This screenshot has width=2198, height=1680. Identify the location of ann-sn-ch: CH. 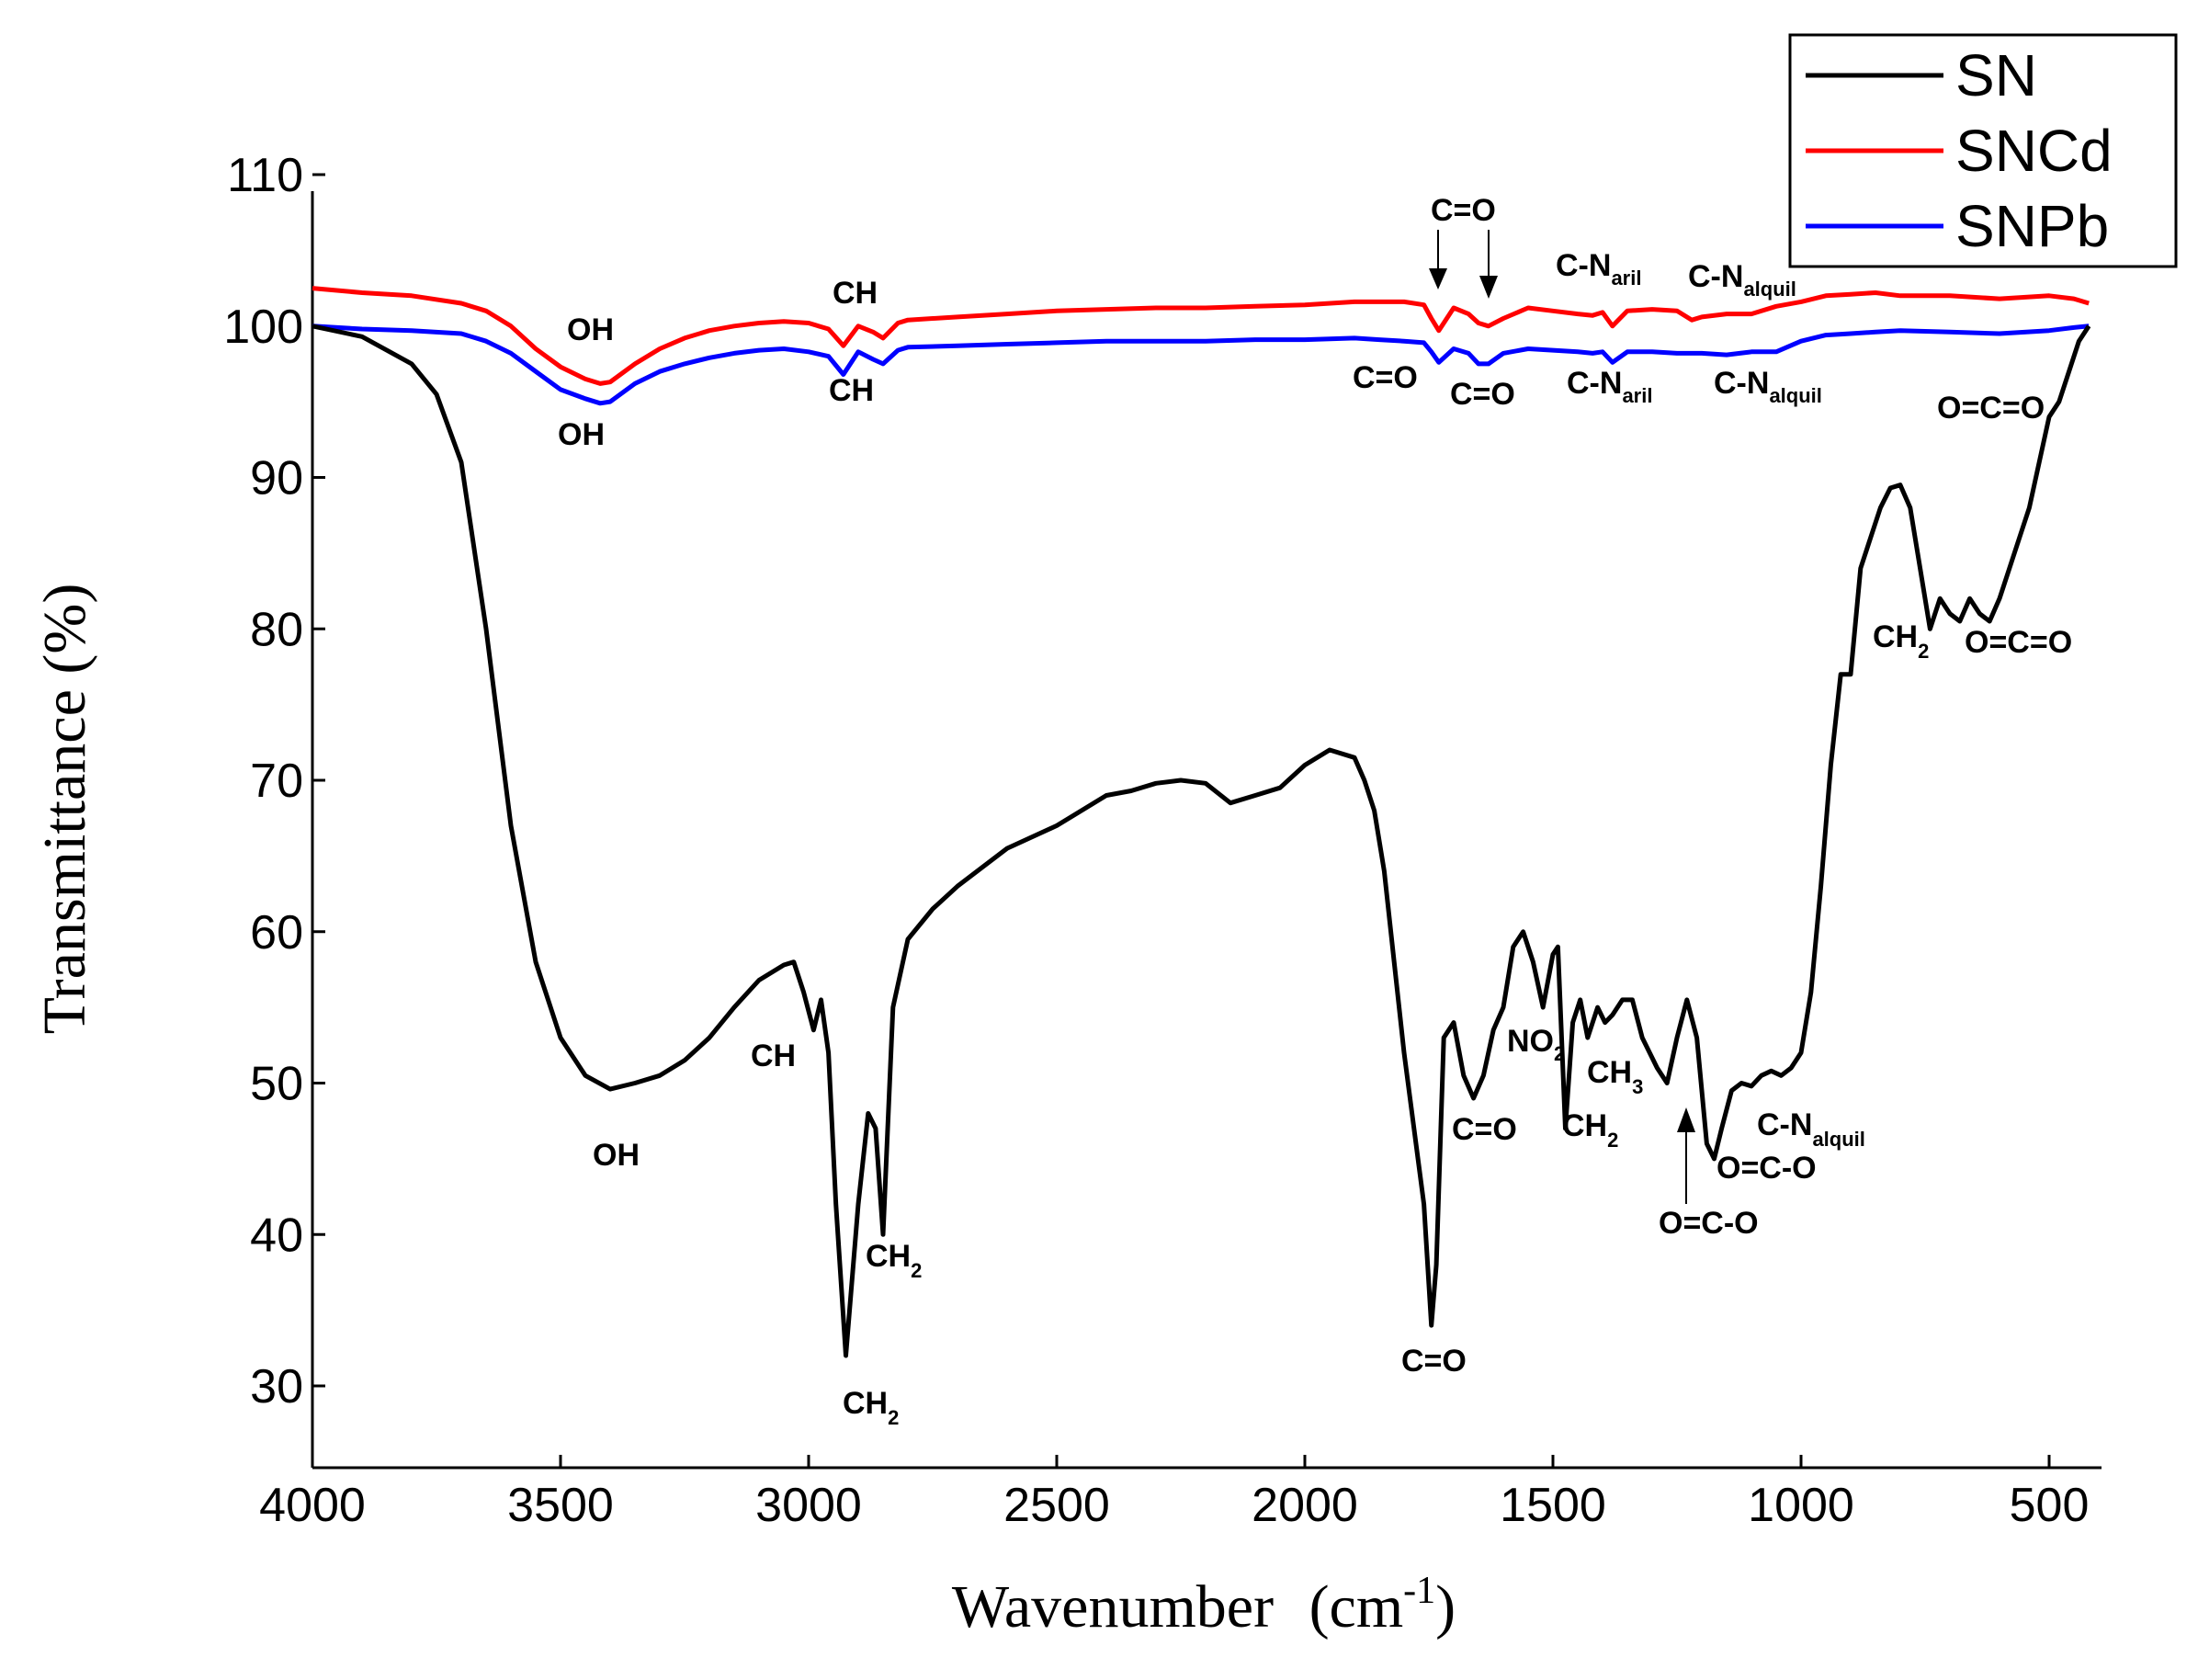
(773, 1056).